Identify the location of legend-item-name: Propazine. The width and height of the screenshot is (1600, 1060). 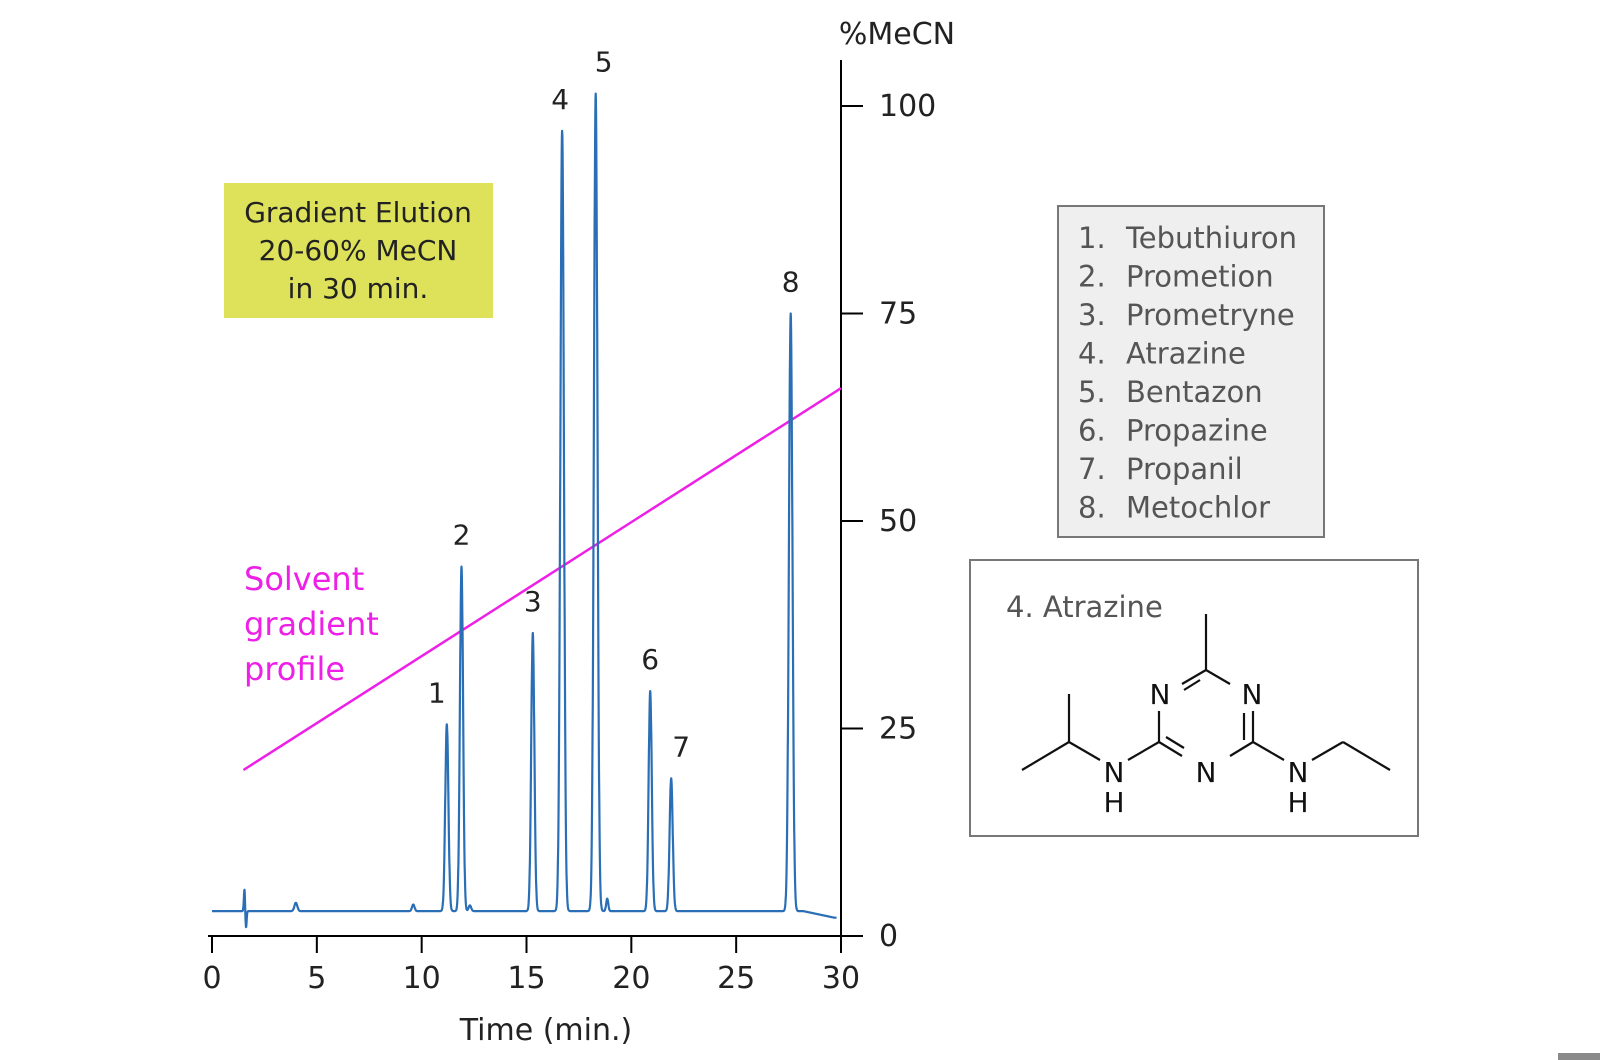
(1197, 431).